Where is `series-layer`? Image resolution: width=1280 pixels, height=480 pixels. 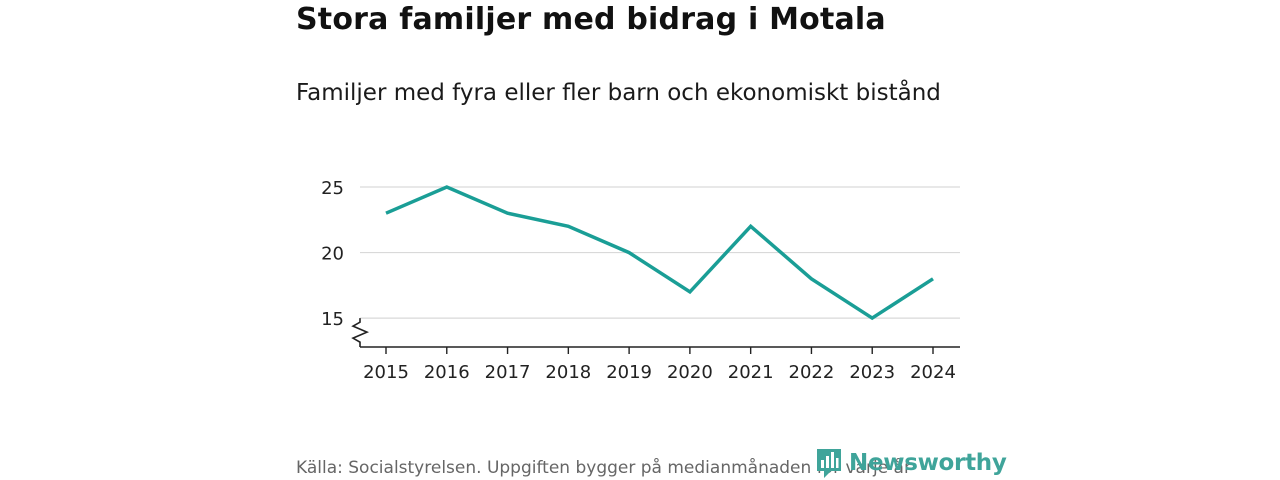
series-layer is located at coordinates (659, 253).